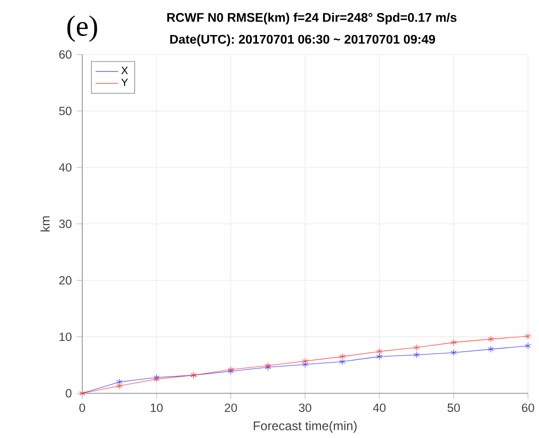 The image size is (539, 438). I want to click on x-tick-label: 50, so click(454, 408).